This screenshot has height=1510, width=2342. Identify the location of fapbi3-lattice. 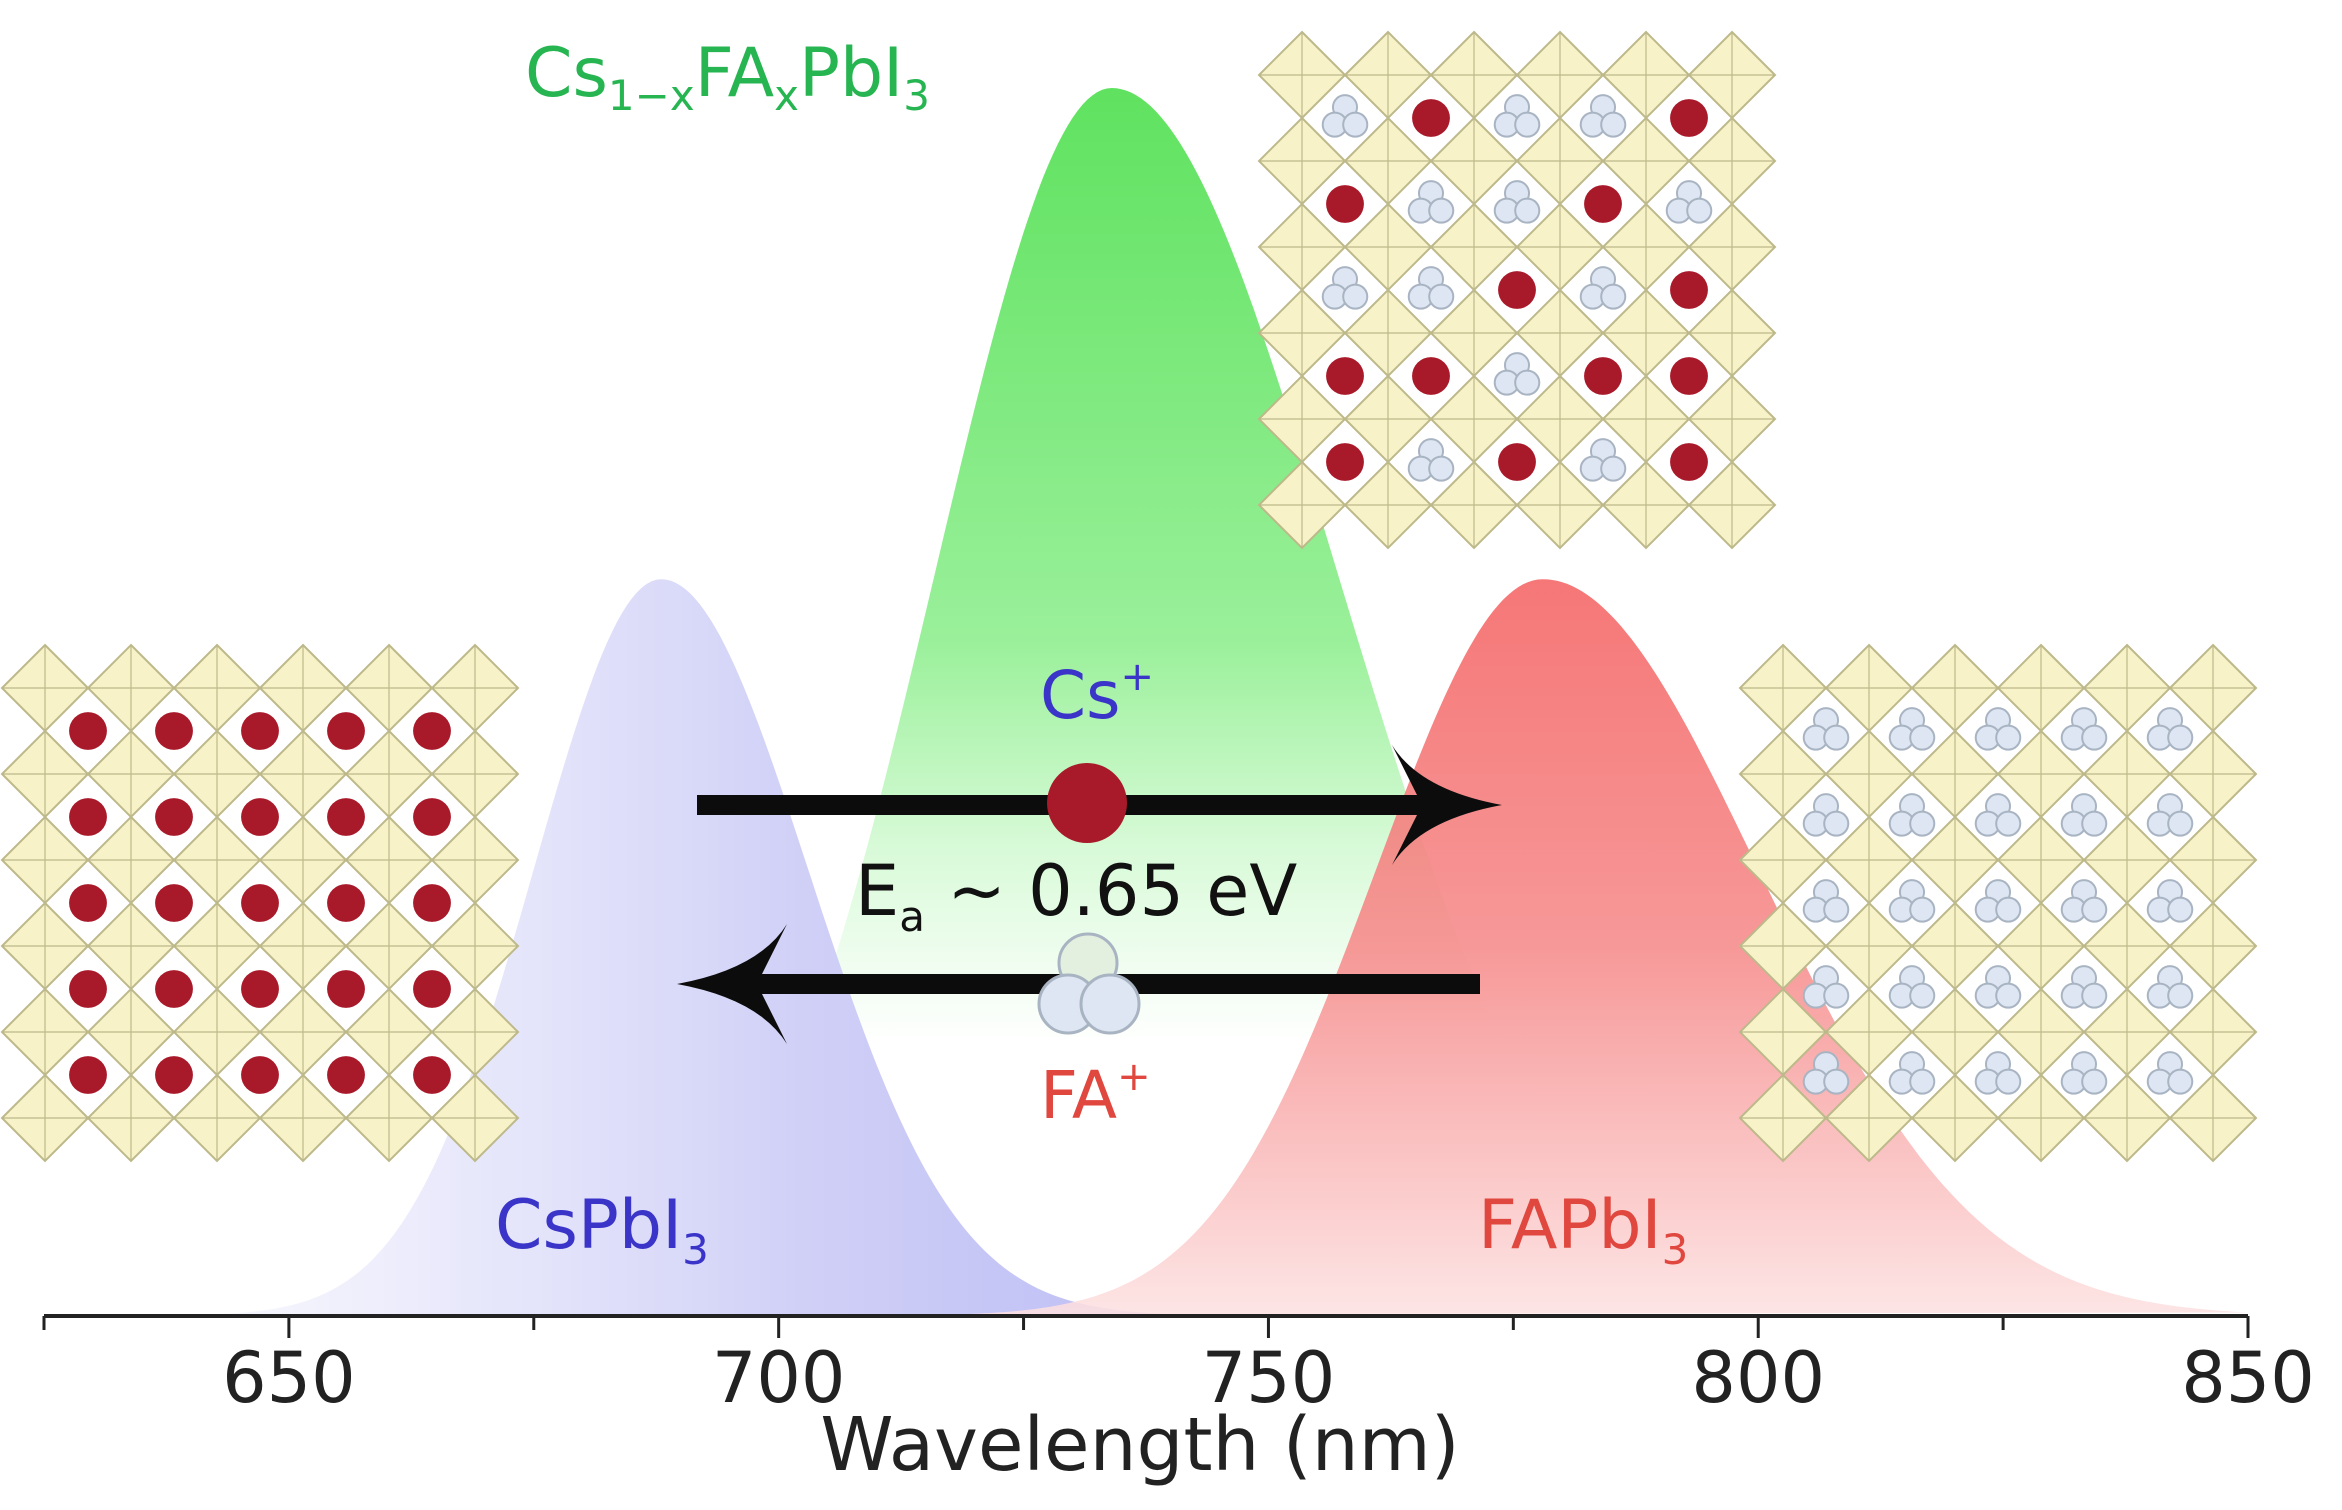
(1998, 903).